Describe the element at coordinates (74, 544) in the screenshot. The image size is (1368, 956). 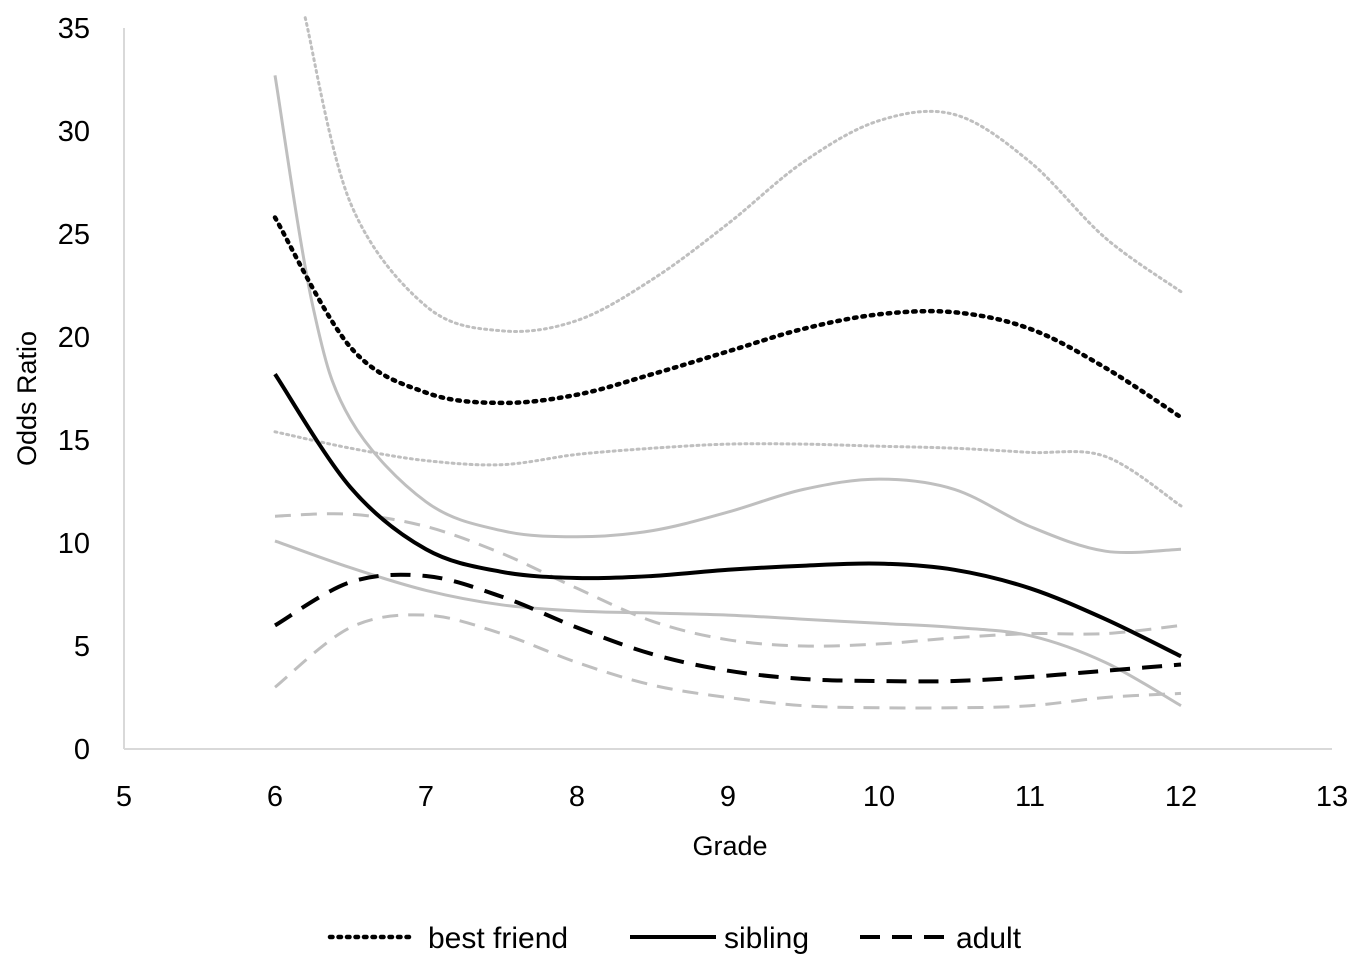
I see `y-tick-label: 10` at that location.